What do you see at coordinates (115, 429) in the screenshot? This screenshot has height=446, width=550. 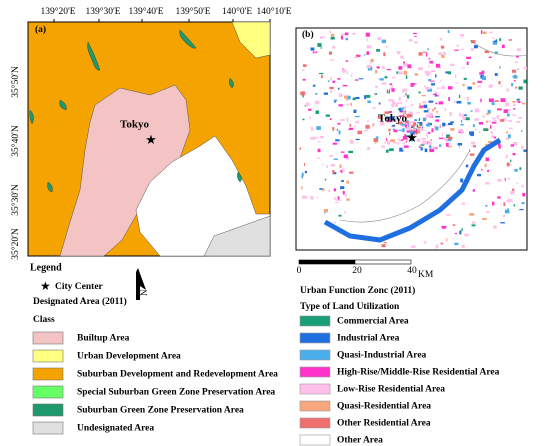 I see `legend-label: Undesignated Area` at bounding box center [115, 429].